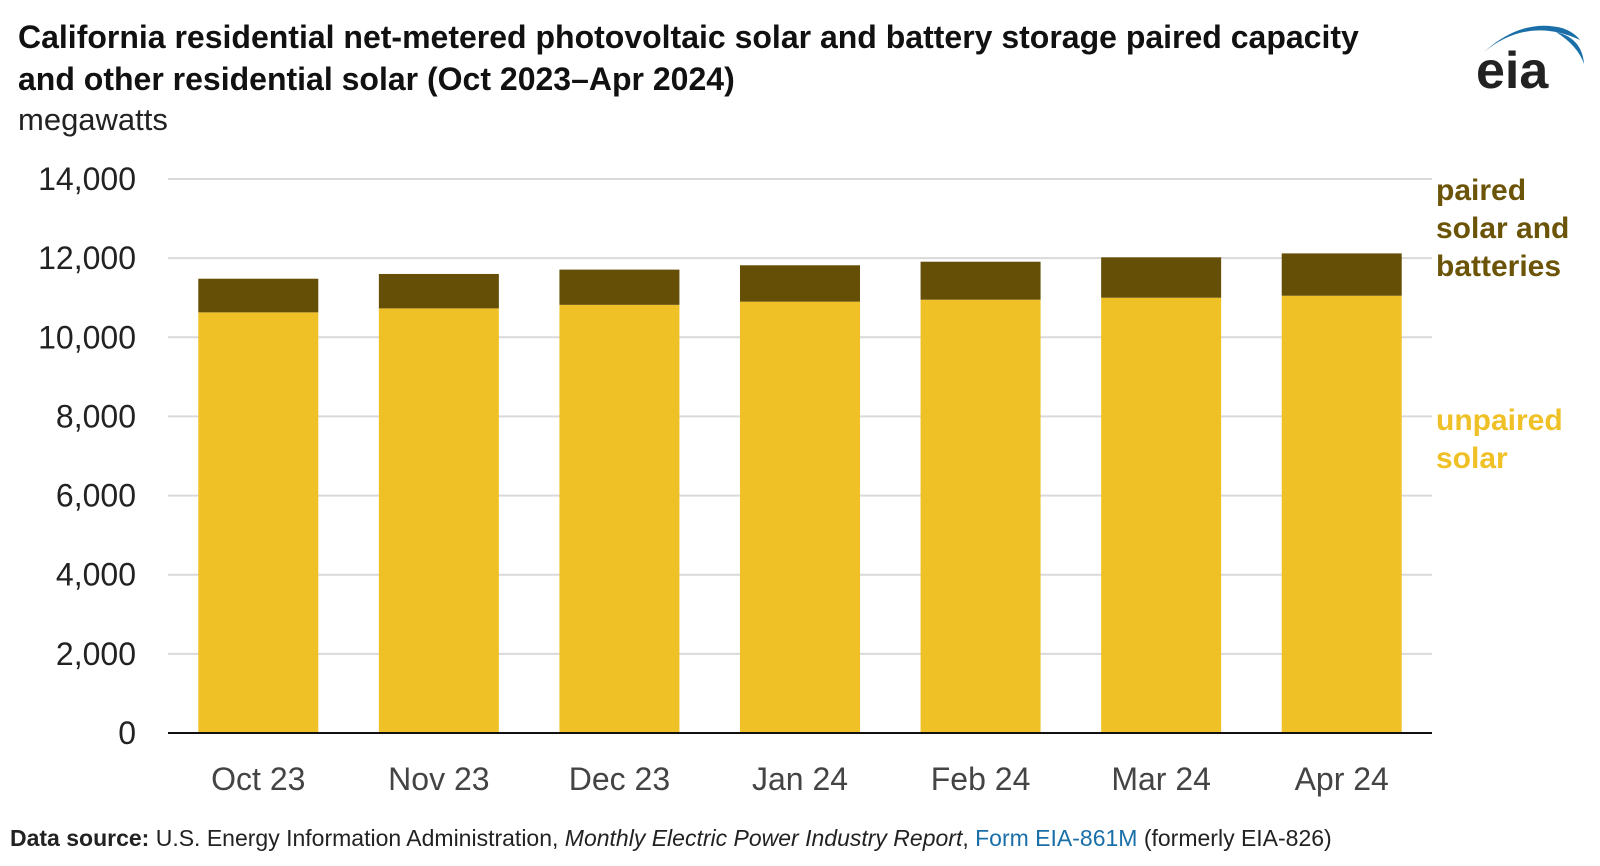 Image resolution: width=1600 pixels, height=866 pixels. Describe the element at coordinates (1481, 190) in the screenshot. I see `legend-paired-line: paired` at that location.